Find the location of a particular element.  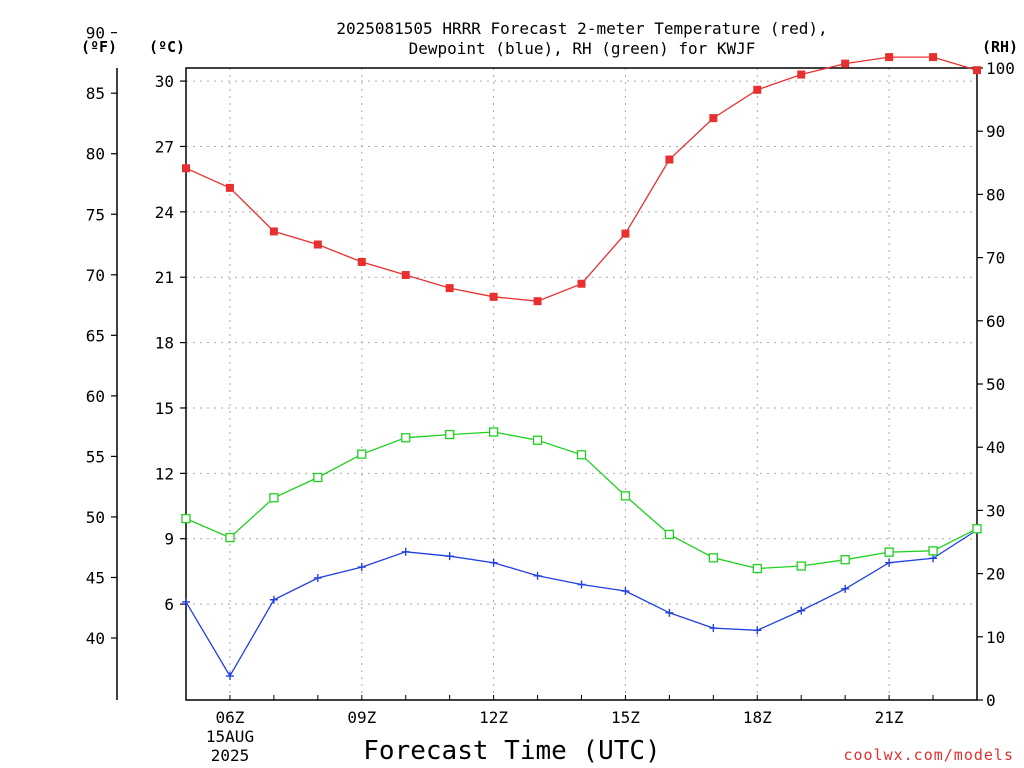

x-tick-label: 21Z is located at coordinates (889, 717).